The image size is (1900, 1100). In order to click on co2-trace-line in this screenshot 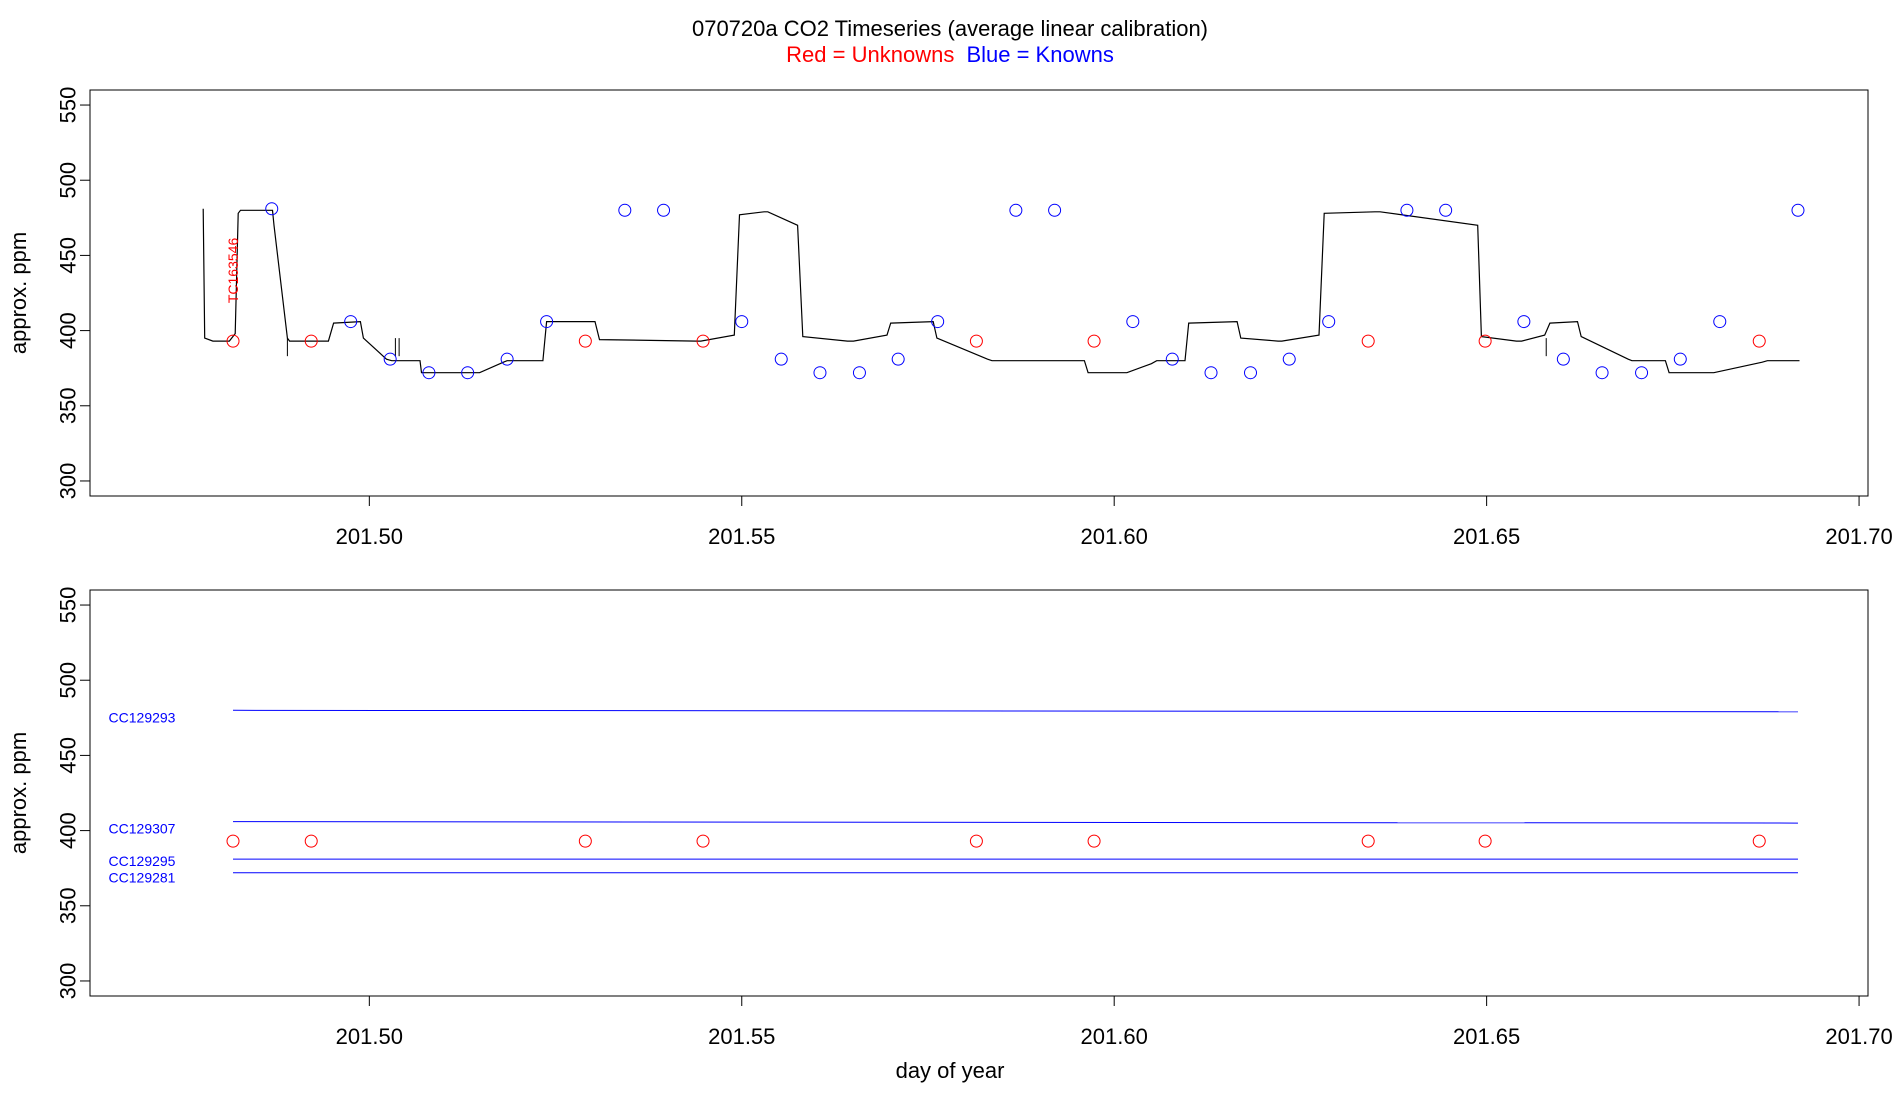, I will do `click(1001, 291)`.